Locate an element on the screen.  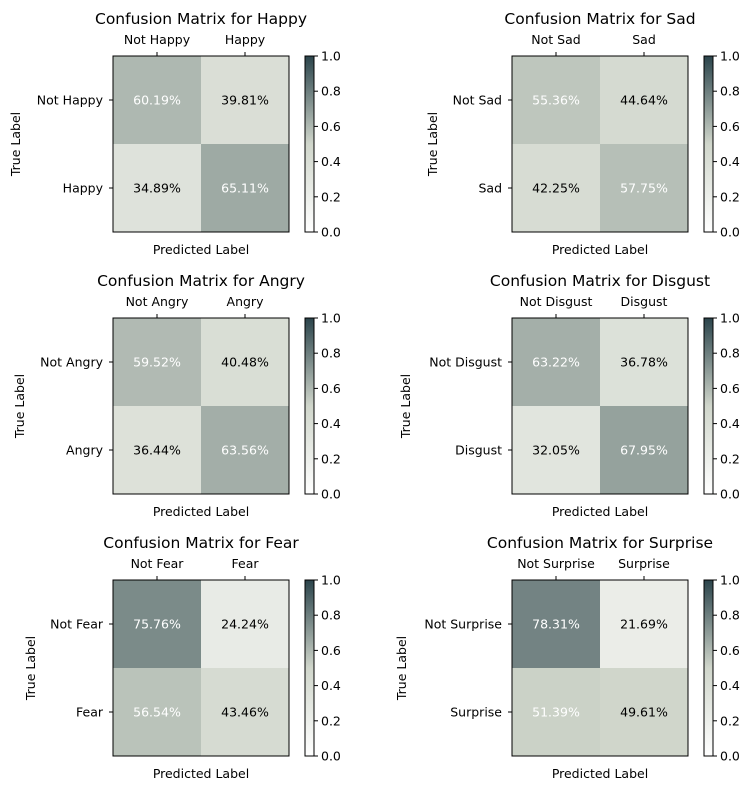
y-tick-label: Fear is located at coordinates (90, 712).